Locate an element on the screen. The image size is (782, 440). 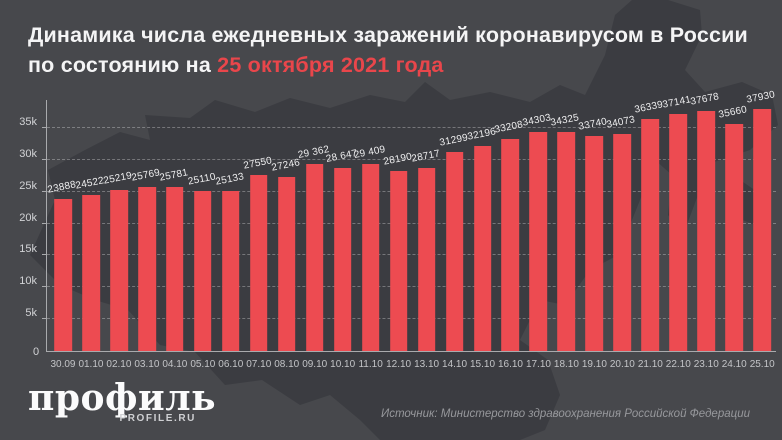
bar-value-label-16.10: 33208 is located at coordinates (509, 127).